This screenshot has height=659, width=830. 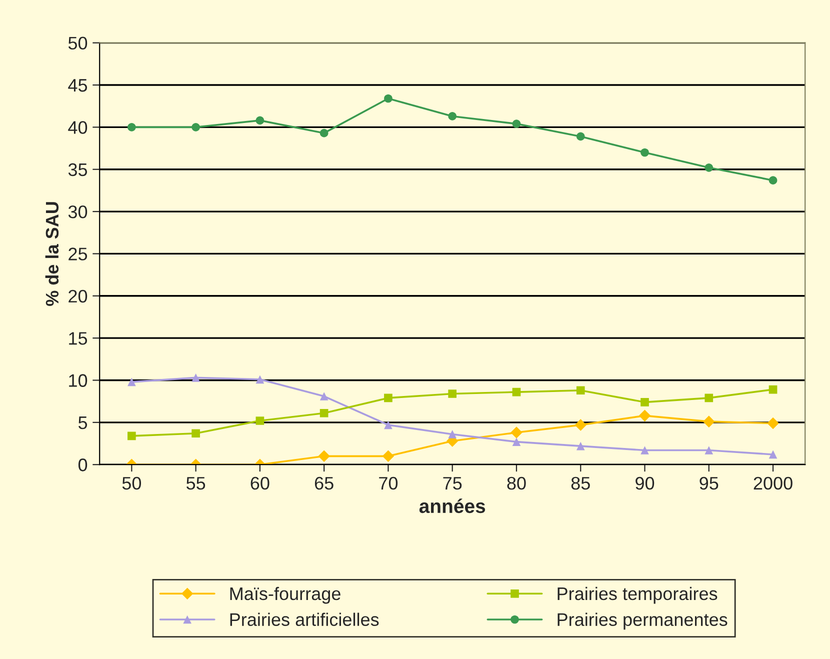 What do you see at coordinates (83, 465) in the screenshot?
I see `y-tick-label: 0` at bounding box center [83, 465].